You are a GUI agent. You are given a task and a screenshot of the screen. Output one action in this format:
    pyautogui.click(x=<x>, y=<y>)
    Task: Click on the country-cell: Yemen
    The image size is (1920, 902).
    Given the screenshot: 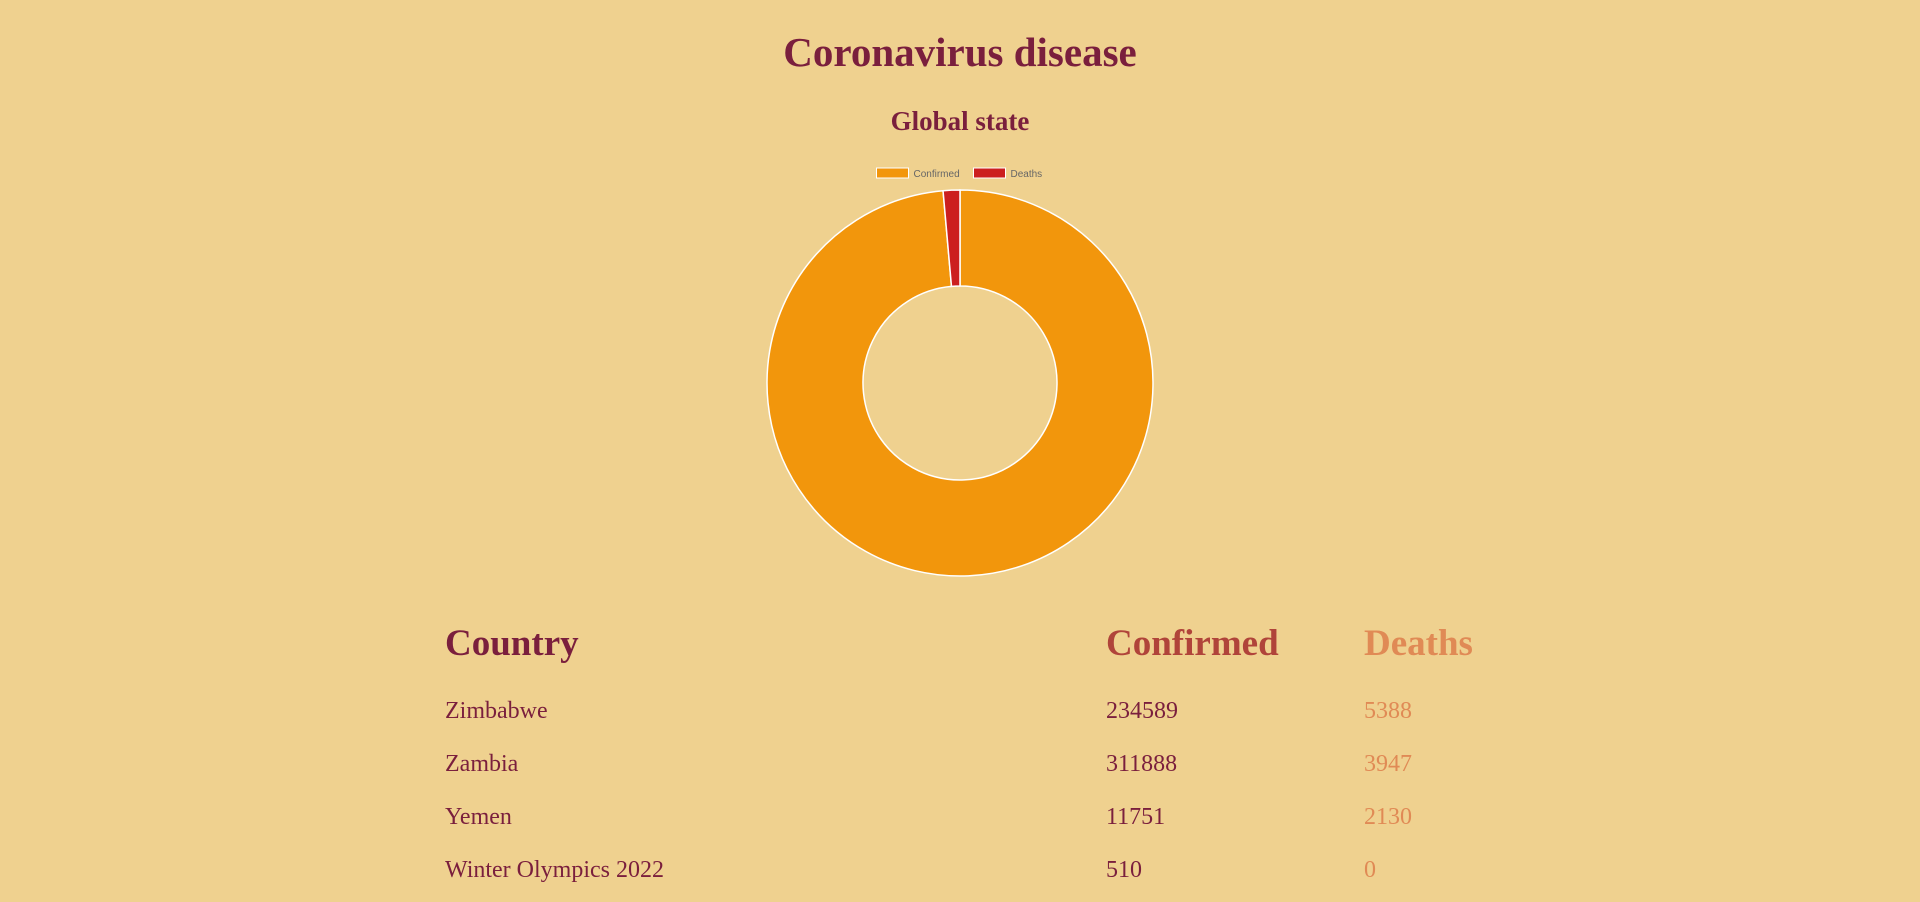 What is the action you would take?
    pyautogui.click(x=478, y=817)
    